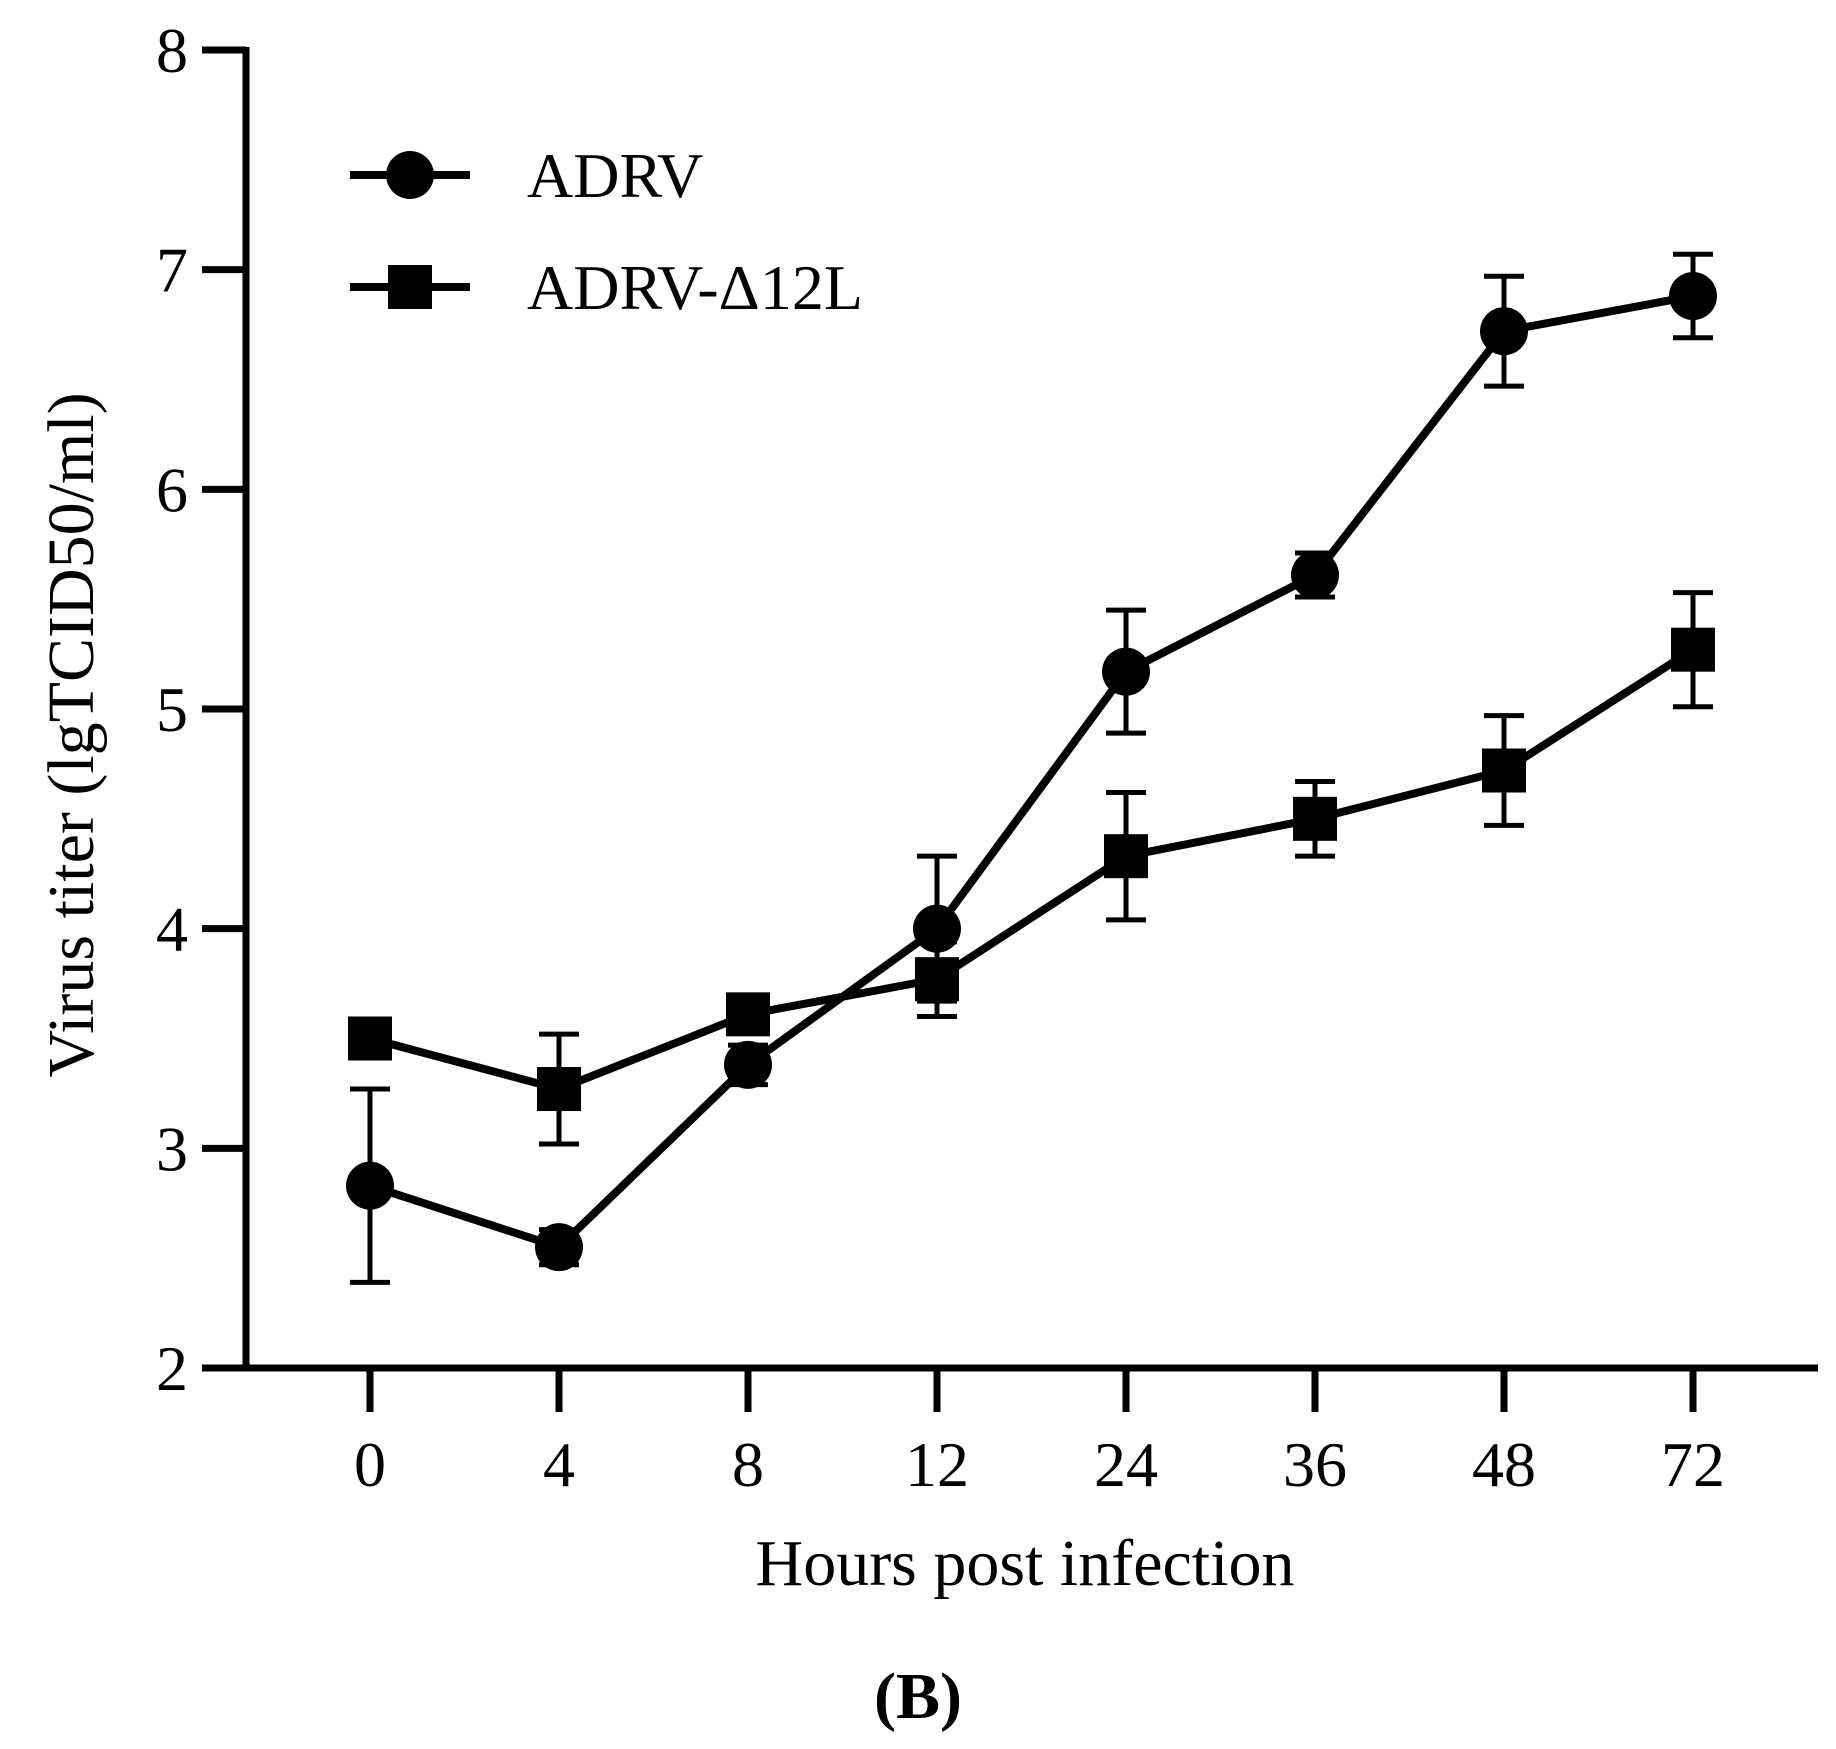 This screenshot has height=1749, width=1836. I want to click on x-tick-label: 36, so click(1315, 1464).